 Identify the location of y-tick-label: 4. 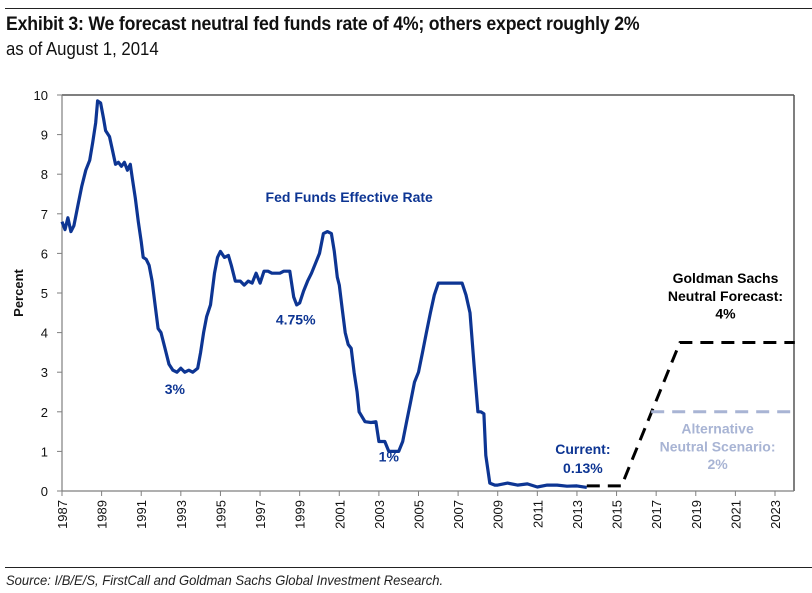
(44, 333).